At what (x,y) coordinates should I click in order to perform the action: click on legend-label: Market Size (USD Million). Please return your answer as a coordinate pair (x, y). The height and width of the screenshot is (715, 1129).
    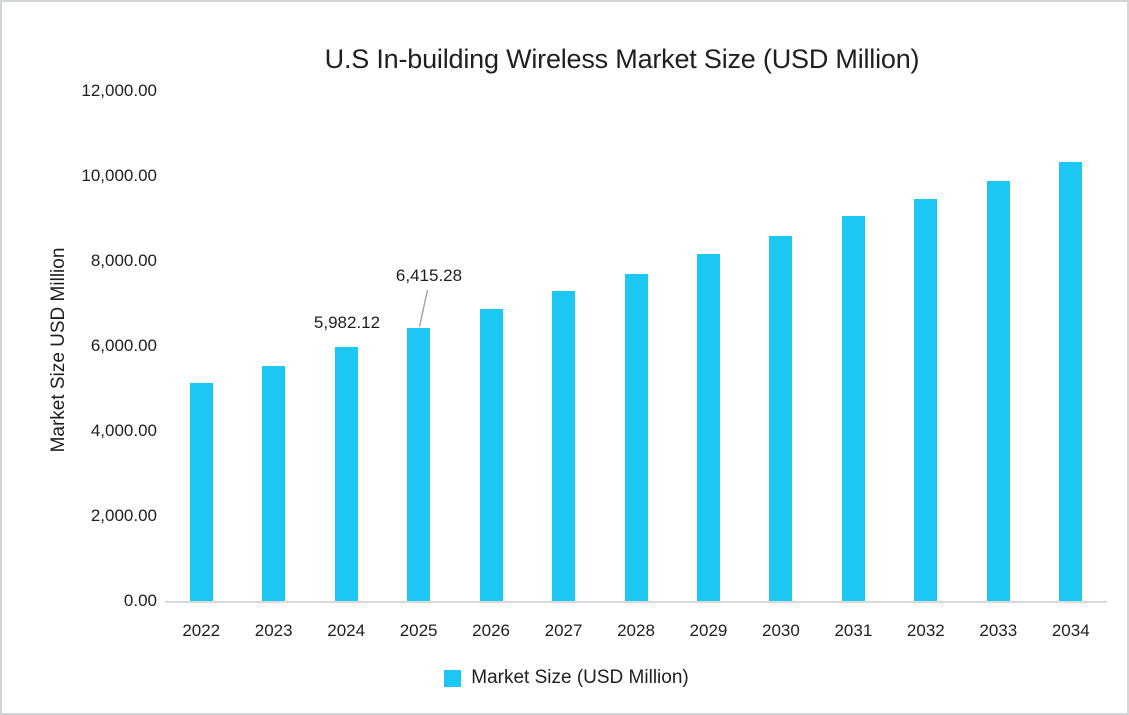
    Looking at the image, I should click on (580, 677).